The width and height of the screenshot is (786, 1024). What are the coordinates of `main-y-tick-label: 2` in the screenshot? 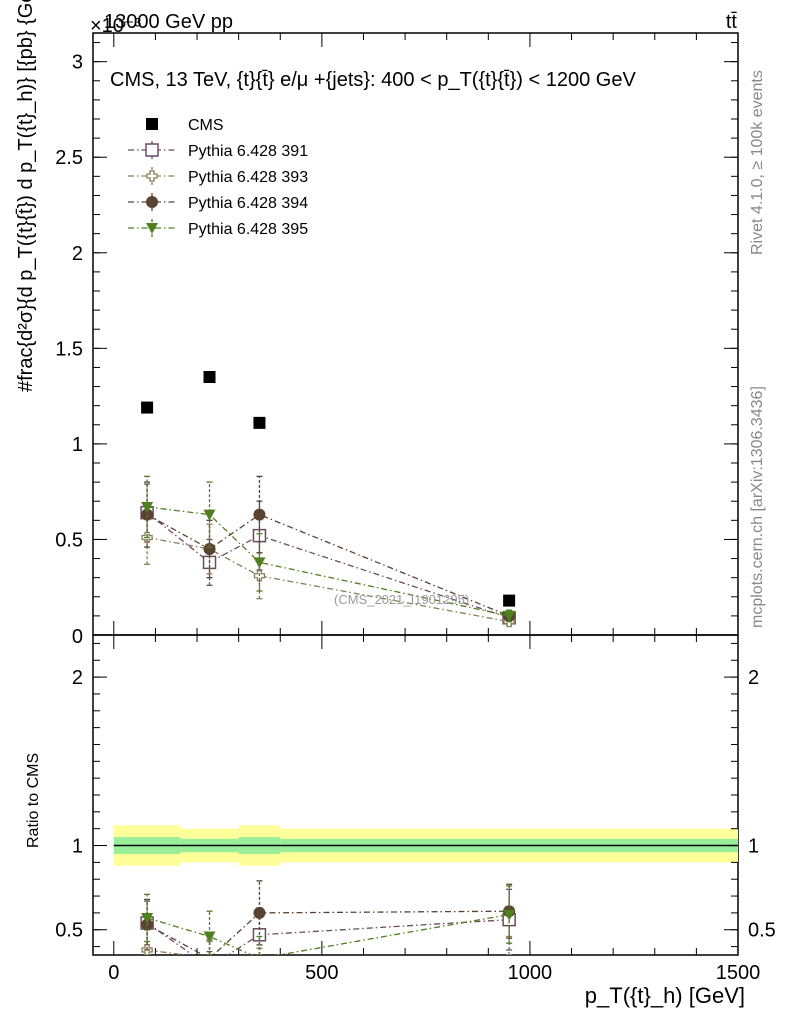 It's located at (77, 254).